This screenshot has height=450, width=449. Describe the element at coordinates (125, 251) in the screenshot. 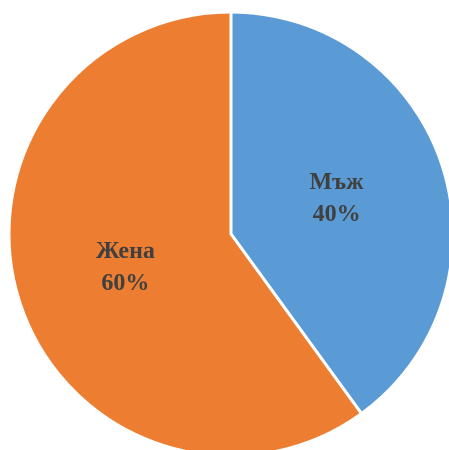

I see `slice-label: Жена` at that location.